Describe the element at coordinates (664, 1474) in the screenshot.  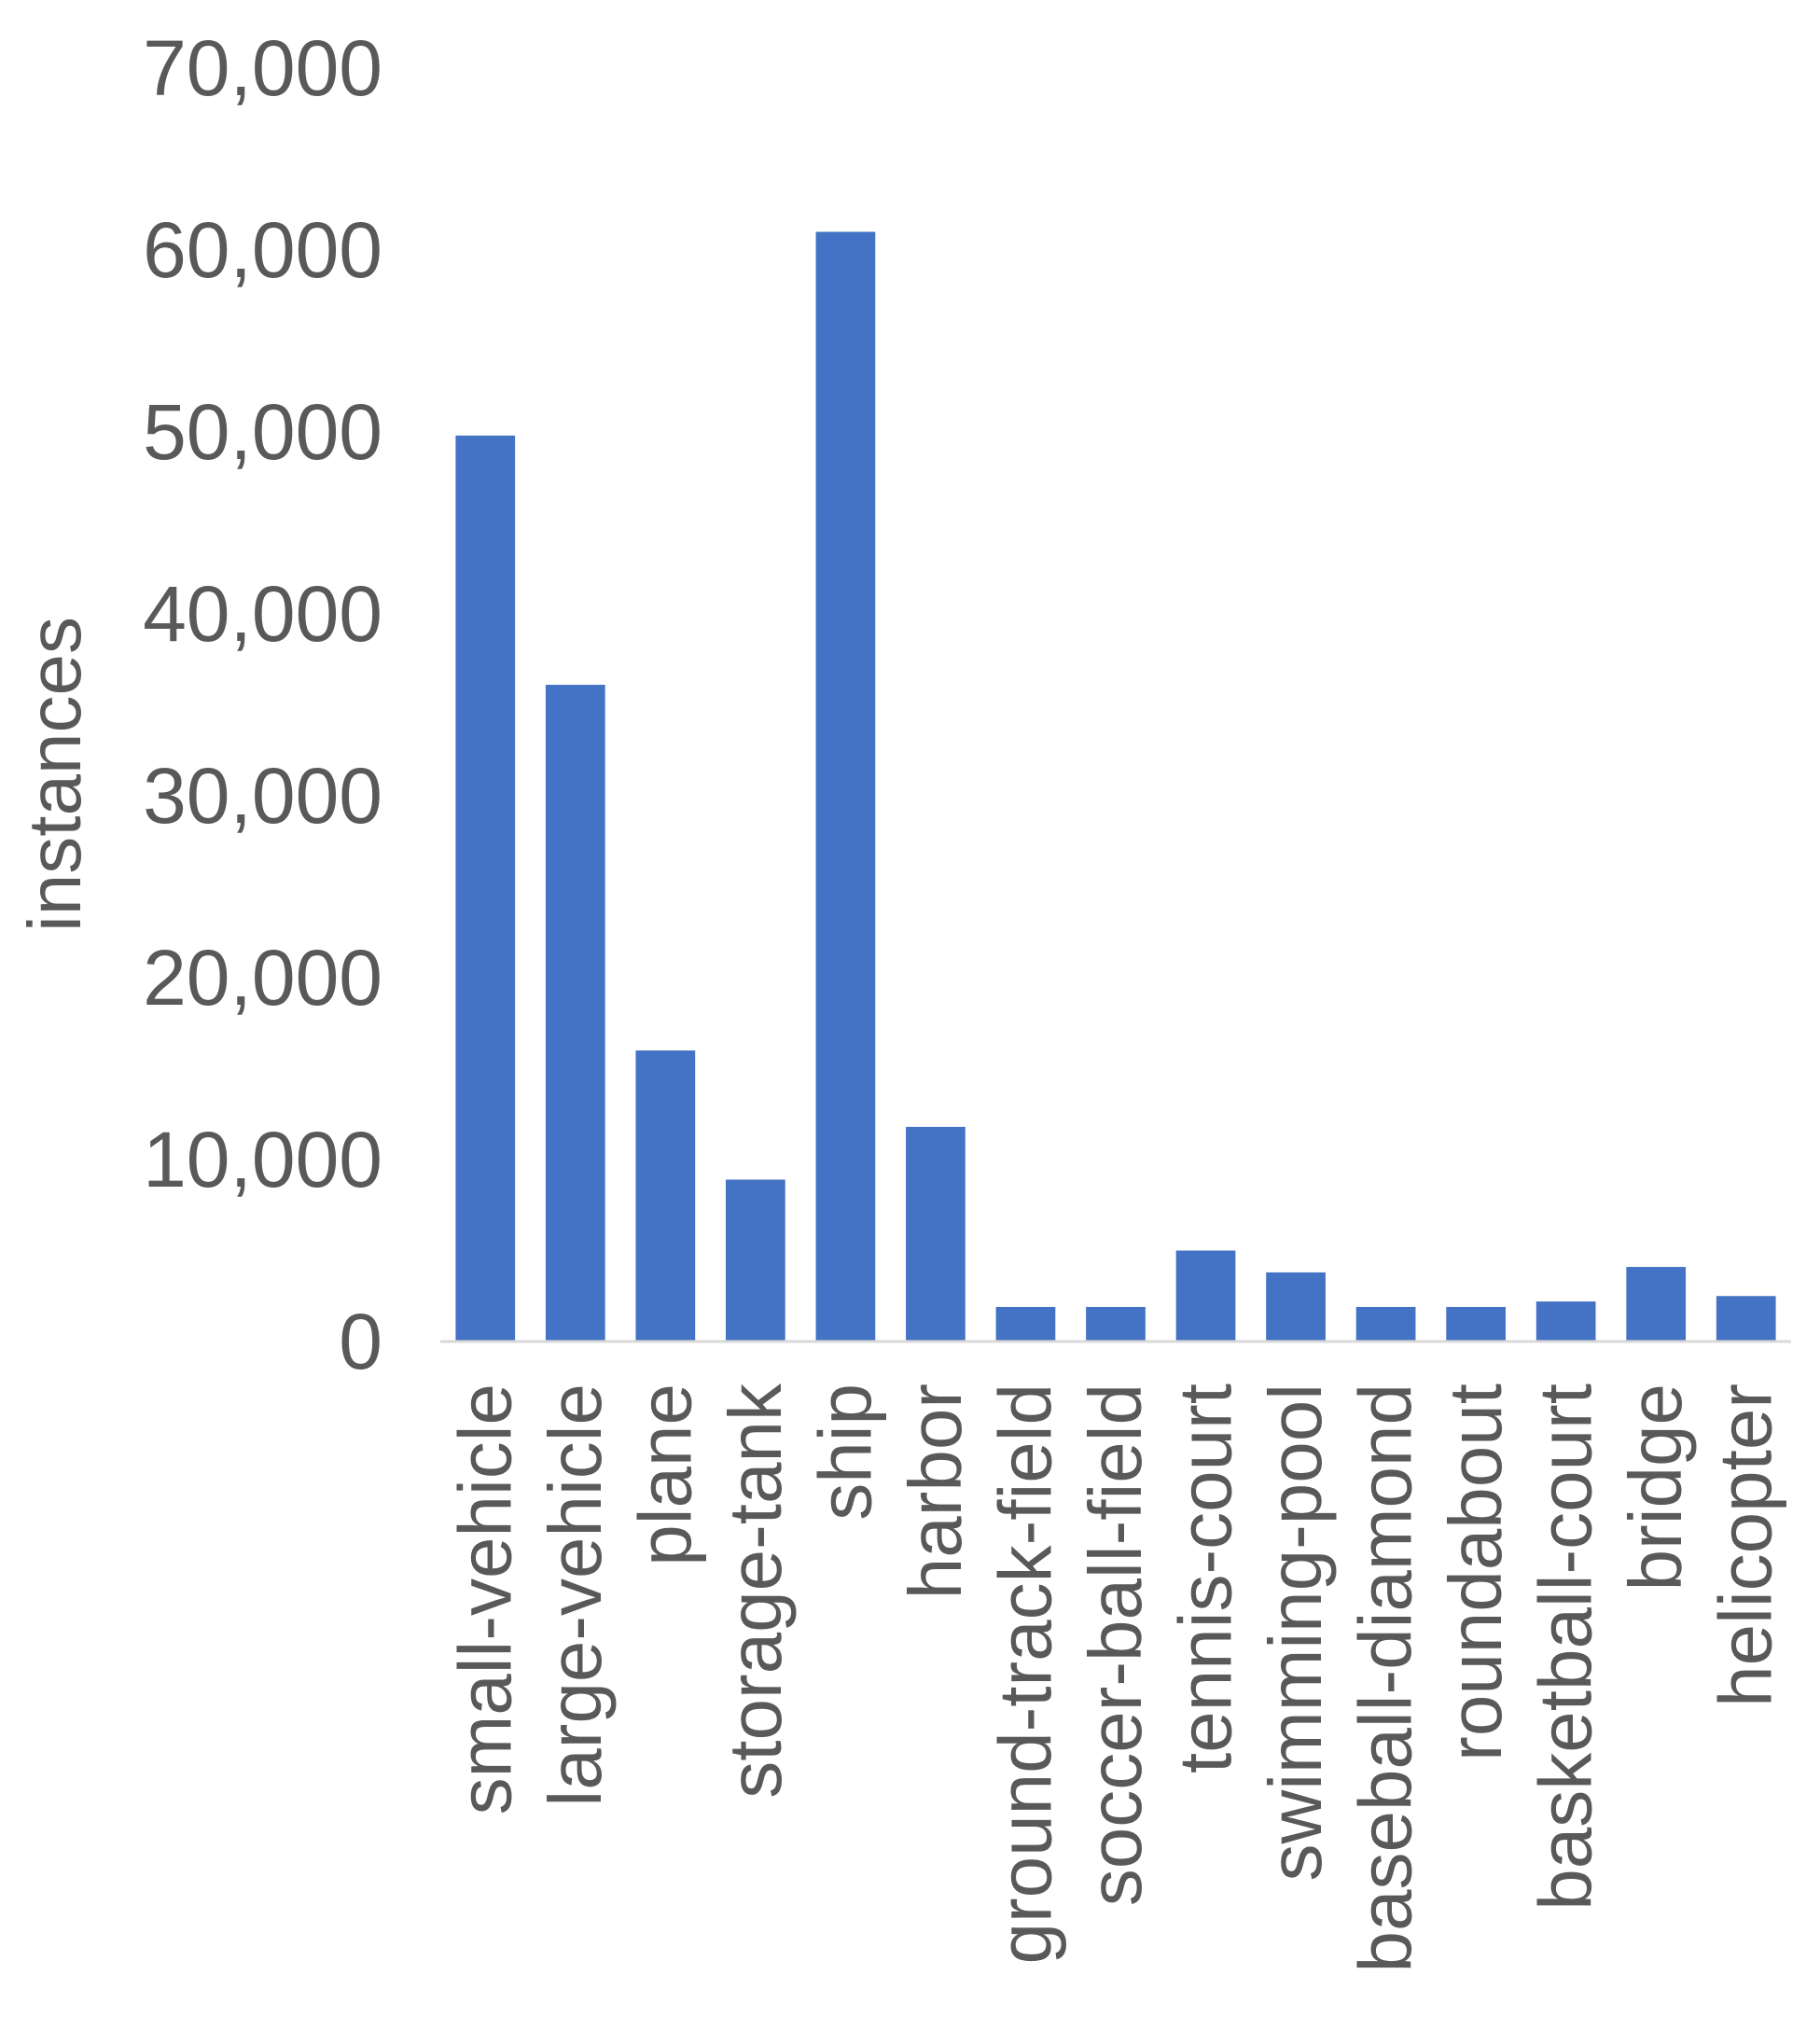
I see `x-category-label: plane` at that location.